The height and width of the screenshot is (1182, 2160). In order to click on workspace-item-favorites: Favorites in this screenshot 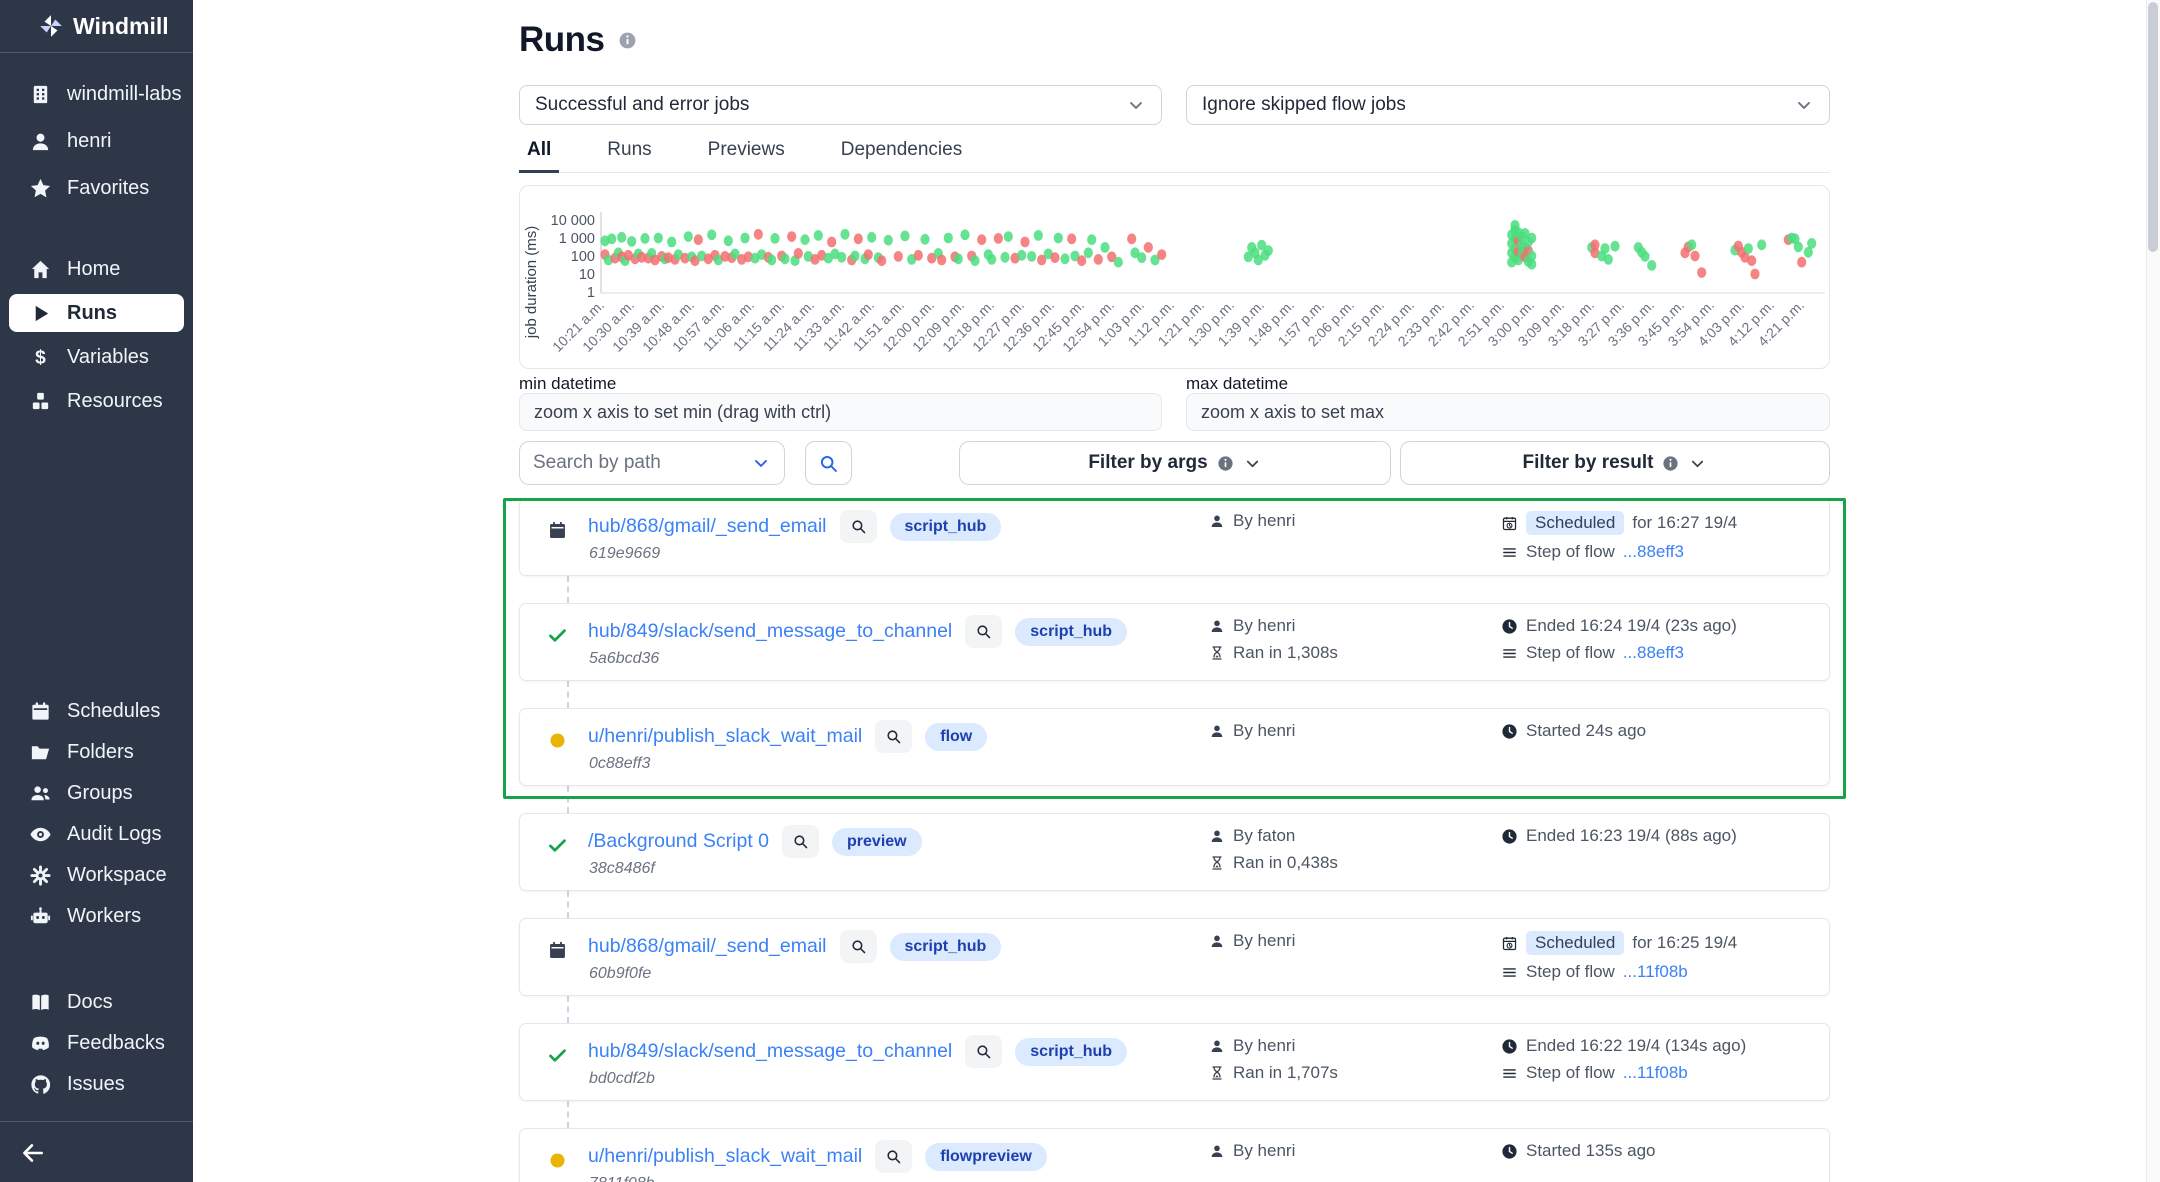, I will do `click(96, 188)`.